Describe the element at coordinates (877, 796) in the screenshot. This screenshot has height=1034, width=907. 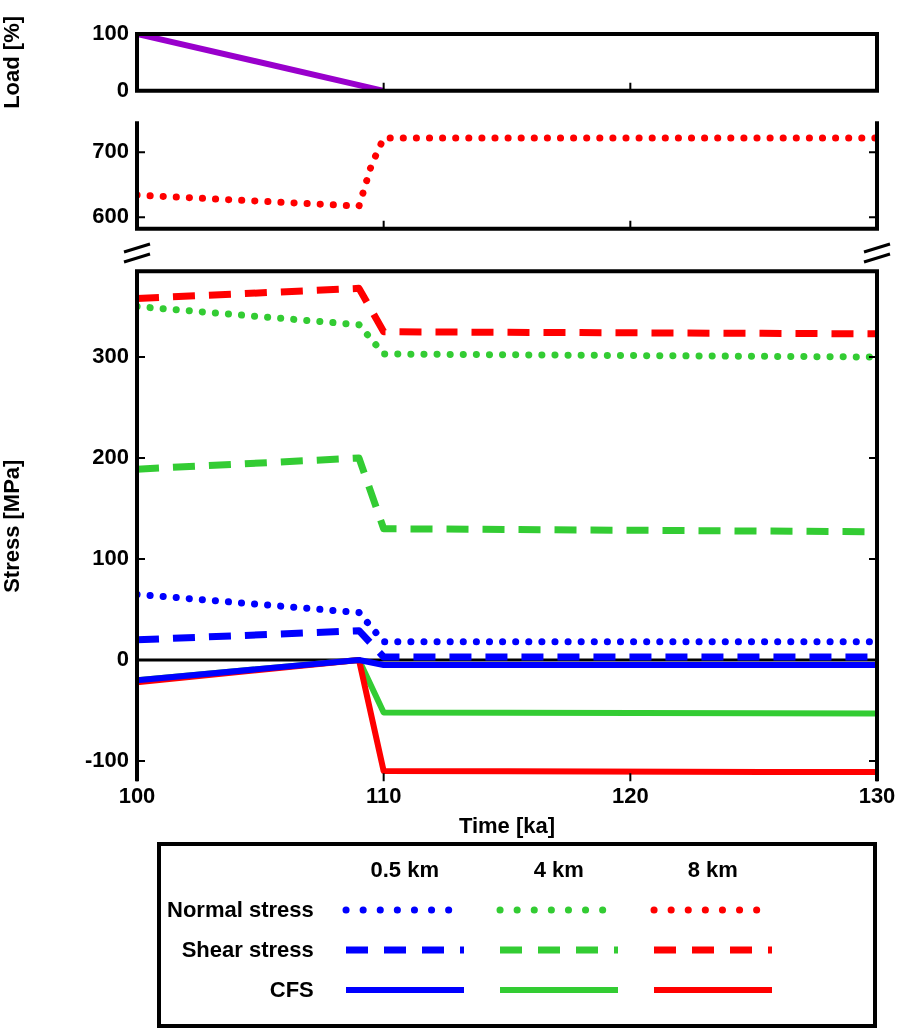
I see `x-tick-label: 130` at that location.